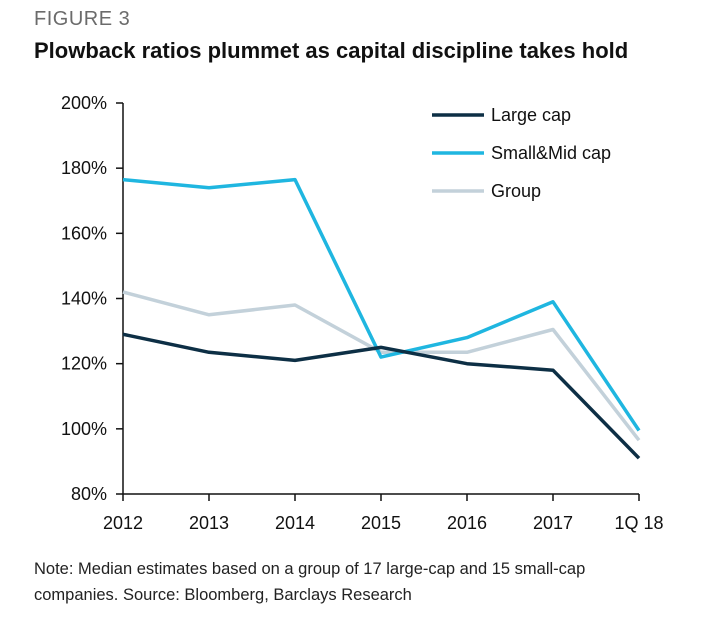 The image size is (705, 618). Describe the element at coordinates (531, 115) in the screenshot. I see `legend-label-large-cap: Large cap` at that location.